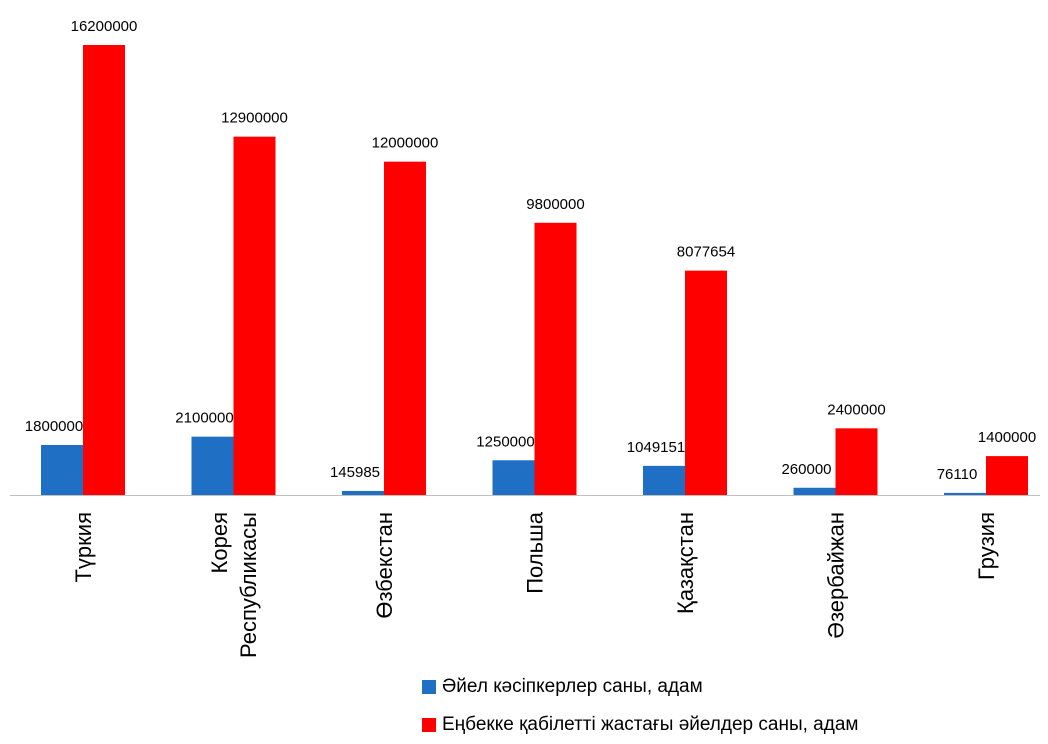 The image size is (1048, 744). Describe the element at coordinates (54, 426) in the screenshot. I see `data-label-series-1-cat-1: 1800000` at that location.